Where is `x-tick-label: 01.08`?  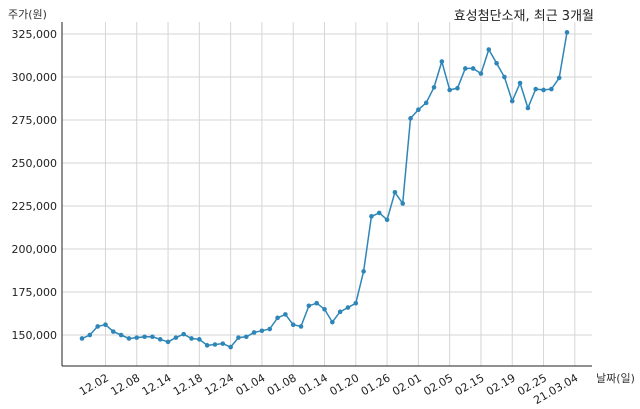 x-tick-label: 01.08 is located at coordinates (282, 384).